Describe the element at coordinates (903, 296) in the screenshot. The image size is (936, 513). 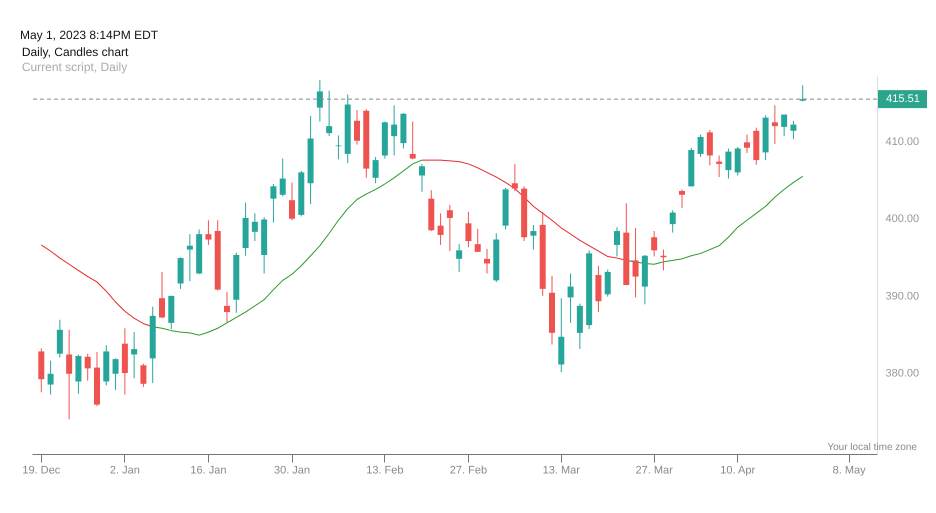
I see `y-tick-label: 390.00` at that location.